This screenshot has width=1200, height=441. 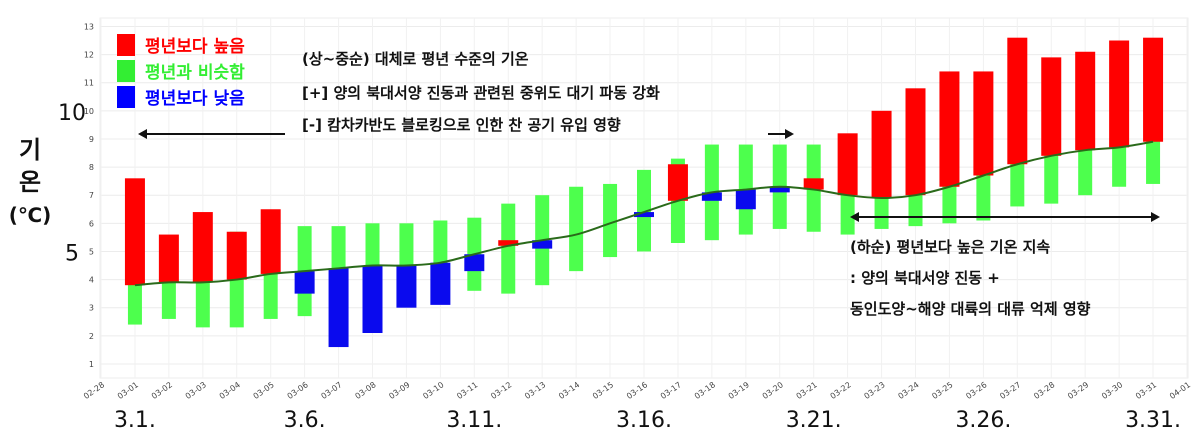 What do you see at coordinates (30, 150) in the screenshot?
I see `y-axis-title-1: 기` at bounding box center [30, 150].